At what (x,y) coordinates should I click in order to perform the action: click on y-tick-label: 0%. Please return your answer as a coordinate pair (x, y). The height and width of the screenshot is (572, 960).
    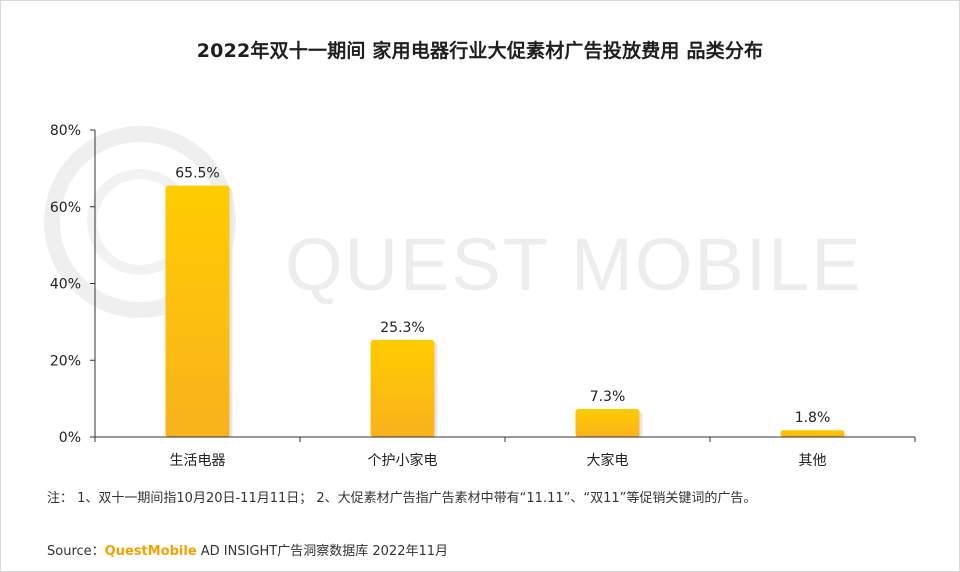
    Looking at the image, I should click on (70, 438).